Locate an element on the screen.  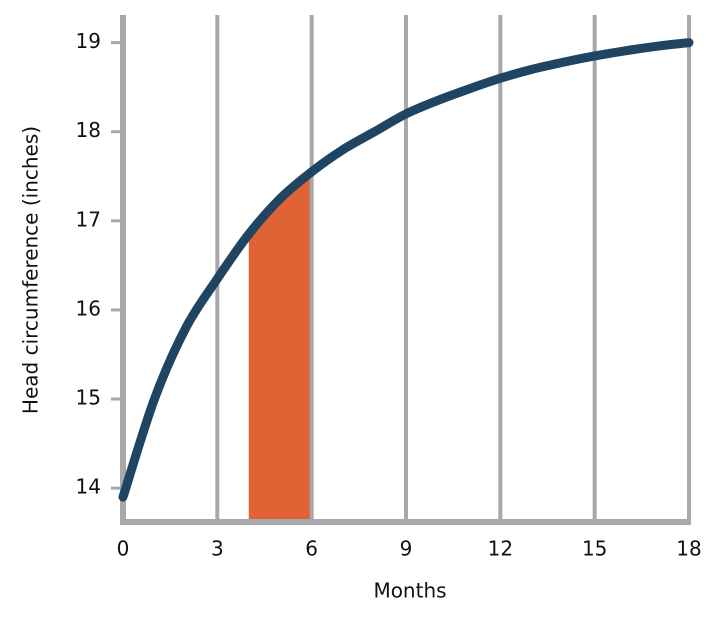
y-tick-label: 19 is located at coordinates (88, 41).